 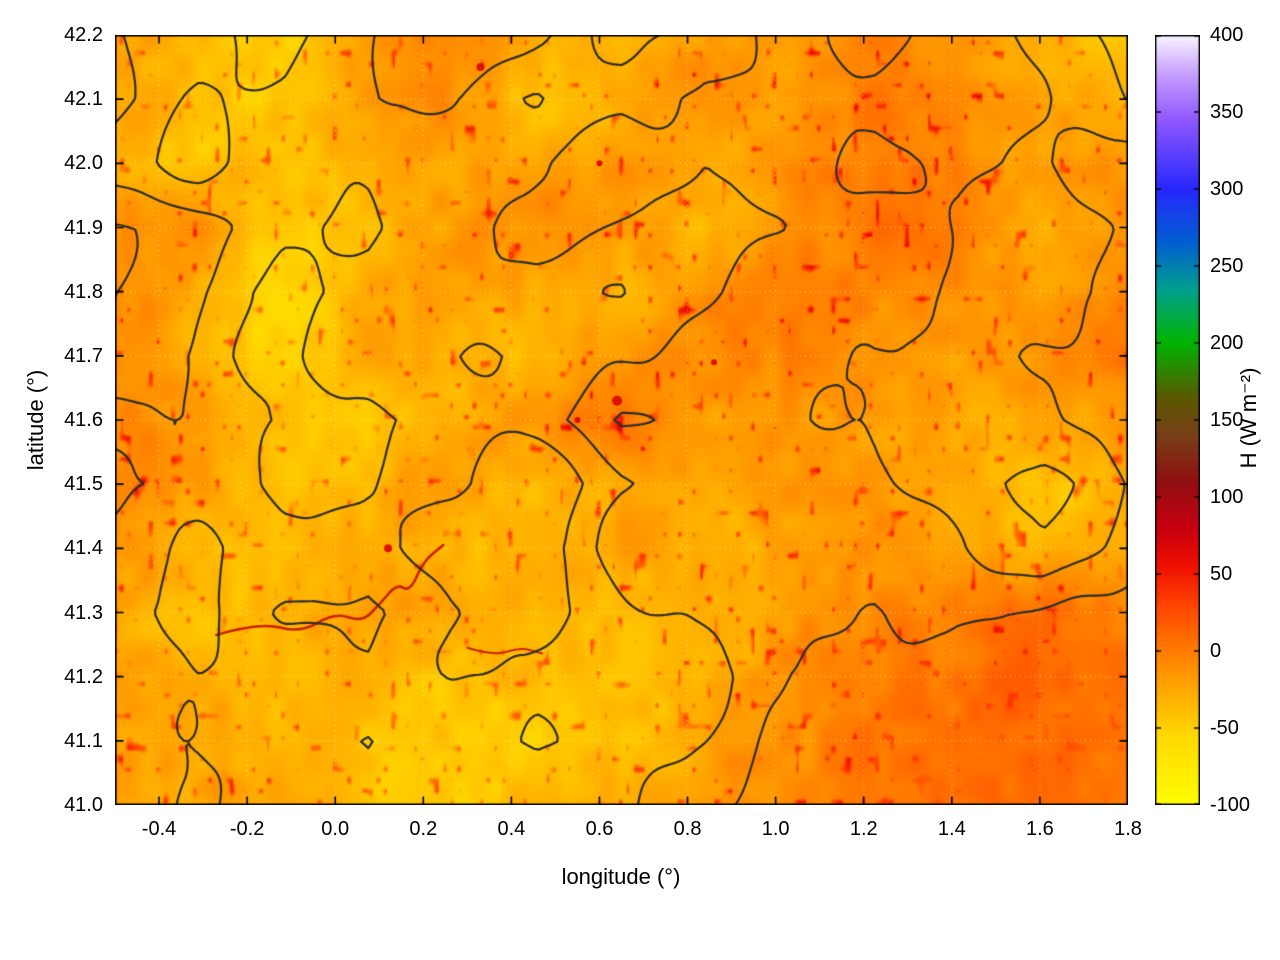 What do you see at coordinates (159, 829) in the screenshot?
I see `x-tick-label: -0.4` at bounding box center [159, 829].